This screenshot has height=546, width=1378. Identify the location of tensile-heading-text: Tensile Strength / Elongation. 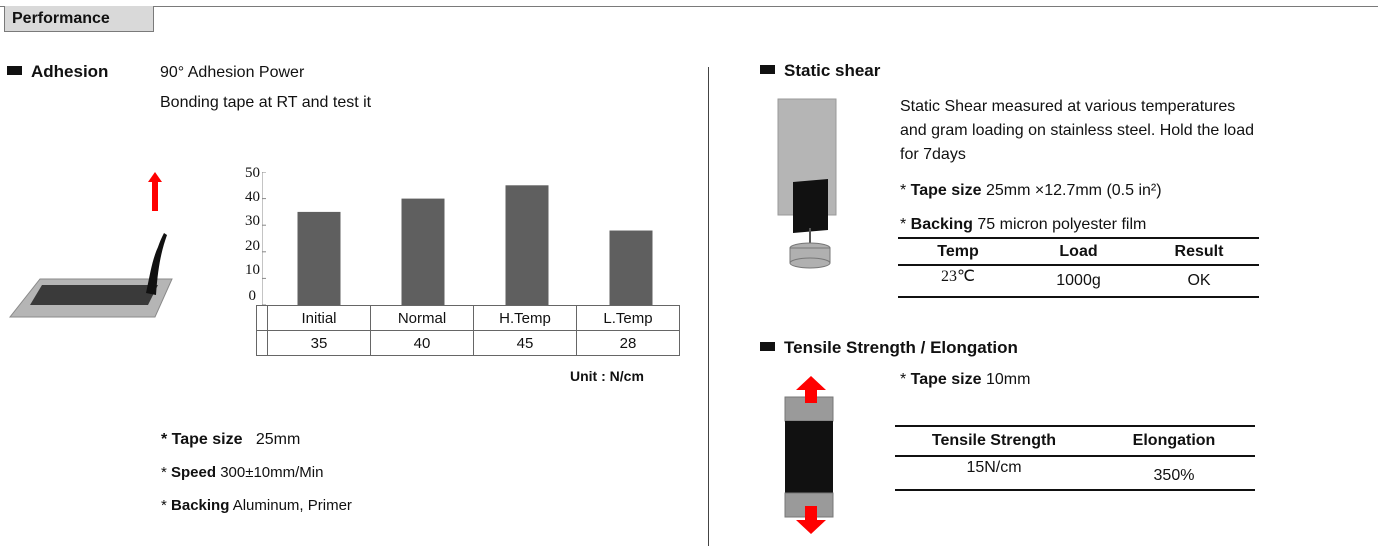
(901, 347).